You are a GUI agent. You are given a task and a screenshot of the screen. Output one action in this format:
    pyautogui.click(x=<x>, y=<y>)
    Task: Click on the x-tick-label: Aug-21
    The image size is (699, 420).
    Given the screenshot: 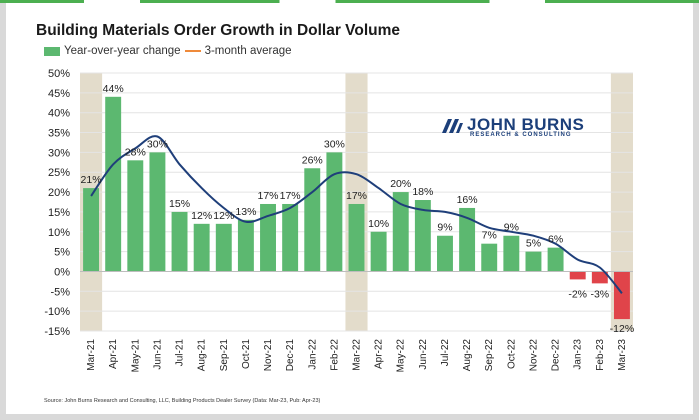 What is the action you would take?
    pyautogui.click(x=202, y=355)
    